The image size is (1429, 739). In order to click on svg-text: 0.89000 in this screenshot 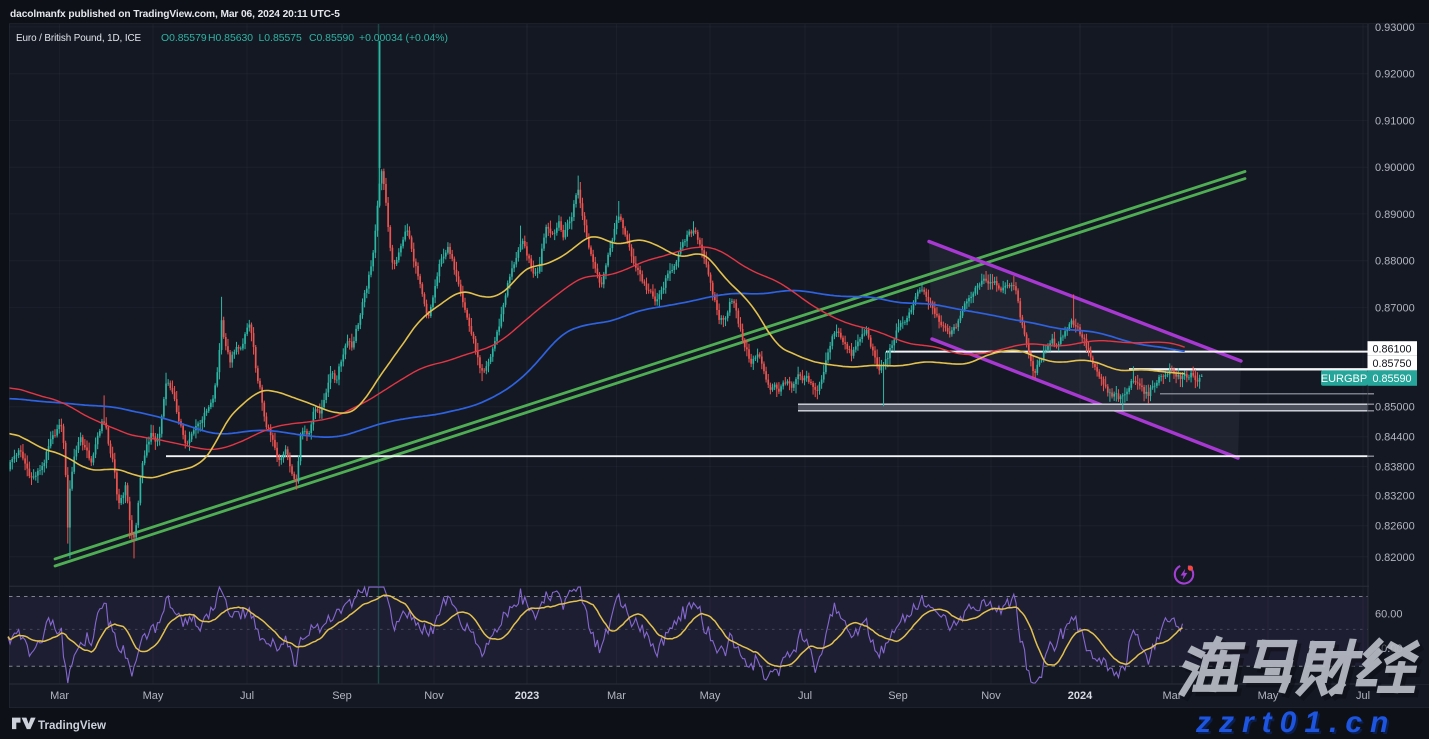, I will do `click(1395, 215)`.